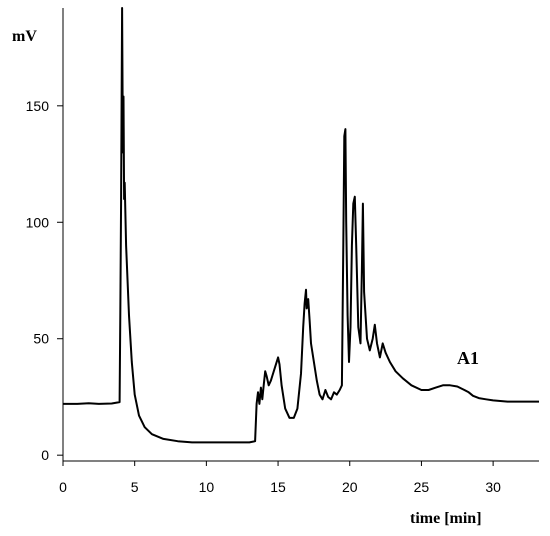  What do you see at coordinates (135, 487) in the screenshot?
I see `x-tick-label-5: 5` at bounding box center [135, 487].